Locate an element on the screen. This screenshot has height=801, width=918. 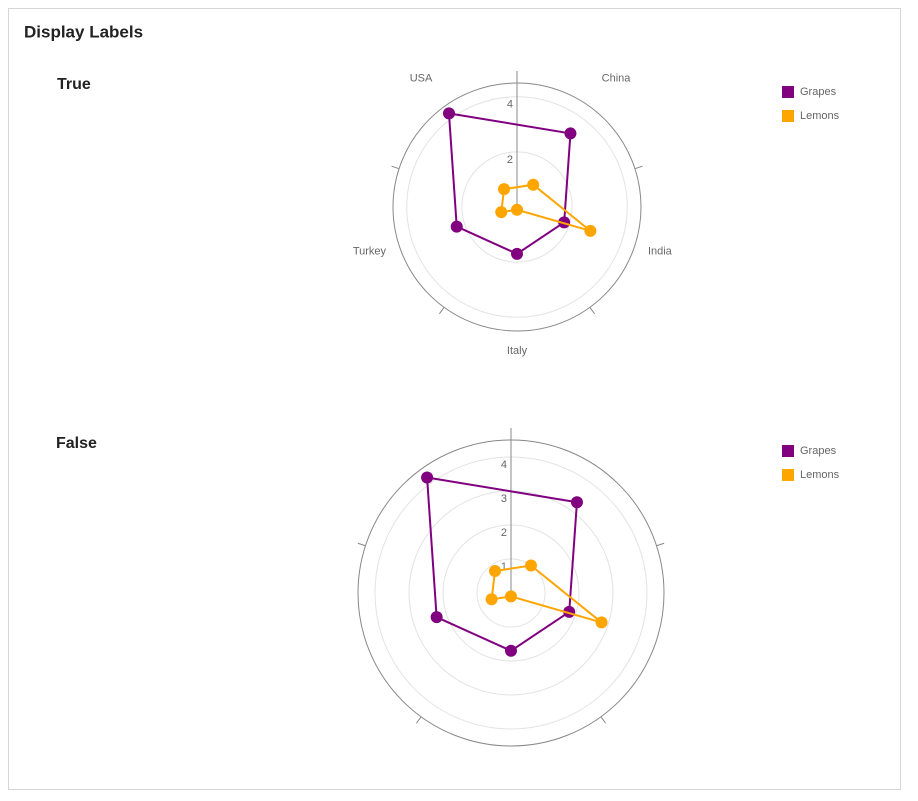
r-tick-label: 1 is located at coordinates (504, 567).